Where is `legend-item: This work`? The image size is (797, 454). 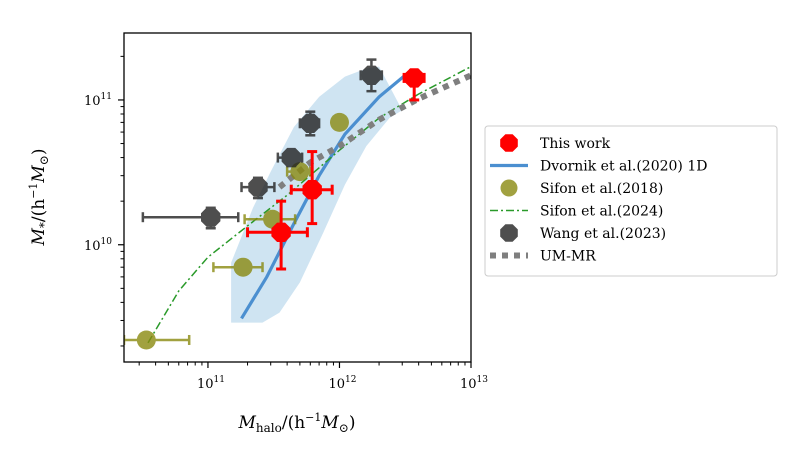 legend-item: This work is located at coordinates (555, 143).